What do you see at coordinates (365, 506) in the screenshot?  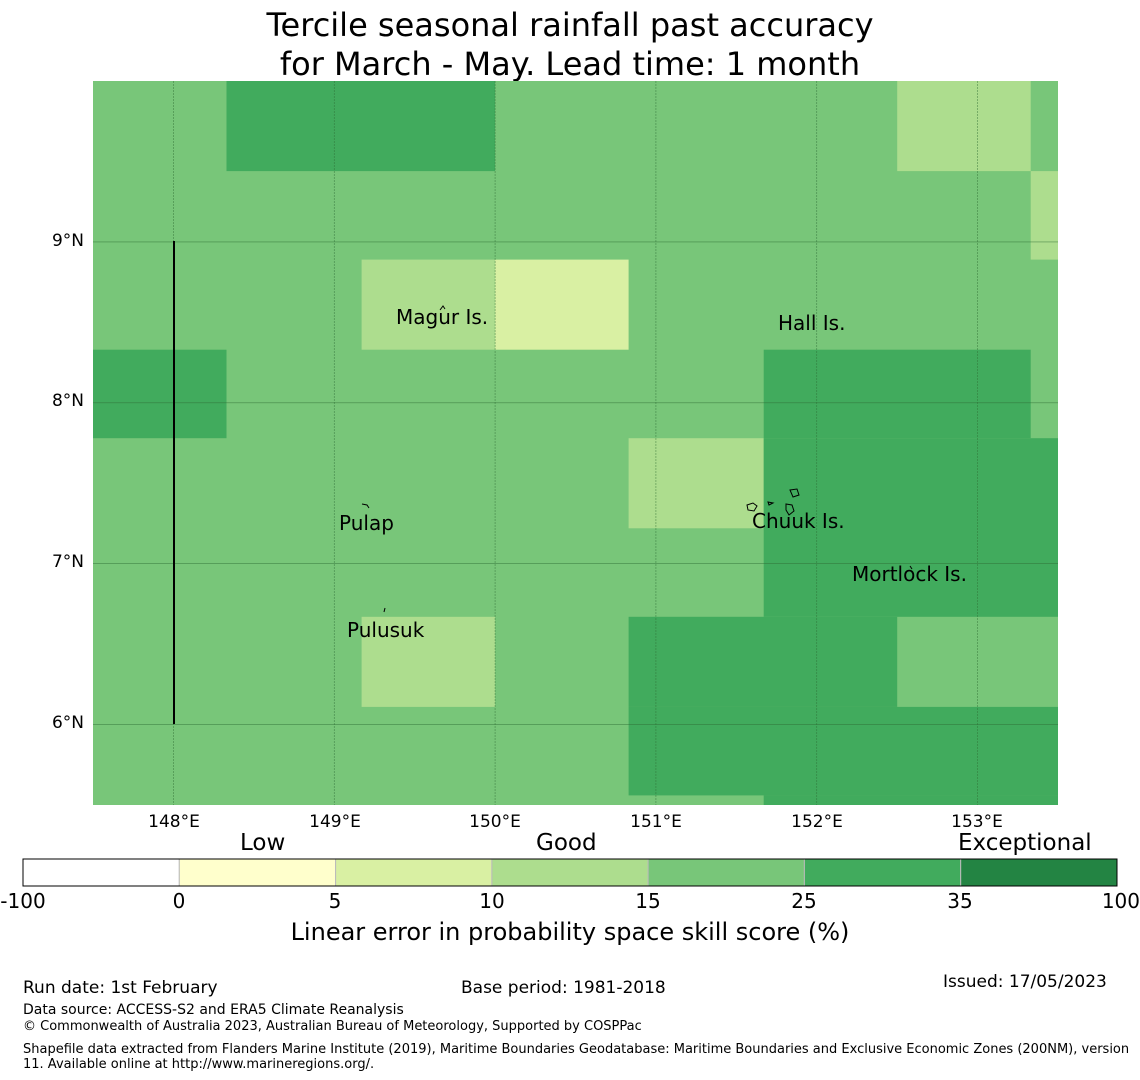 I see `pulap-island-shape` at bounding box center [365, 506].